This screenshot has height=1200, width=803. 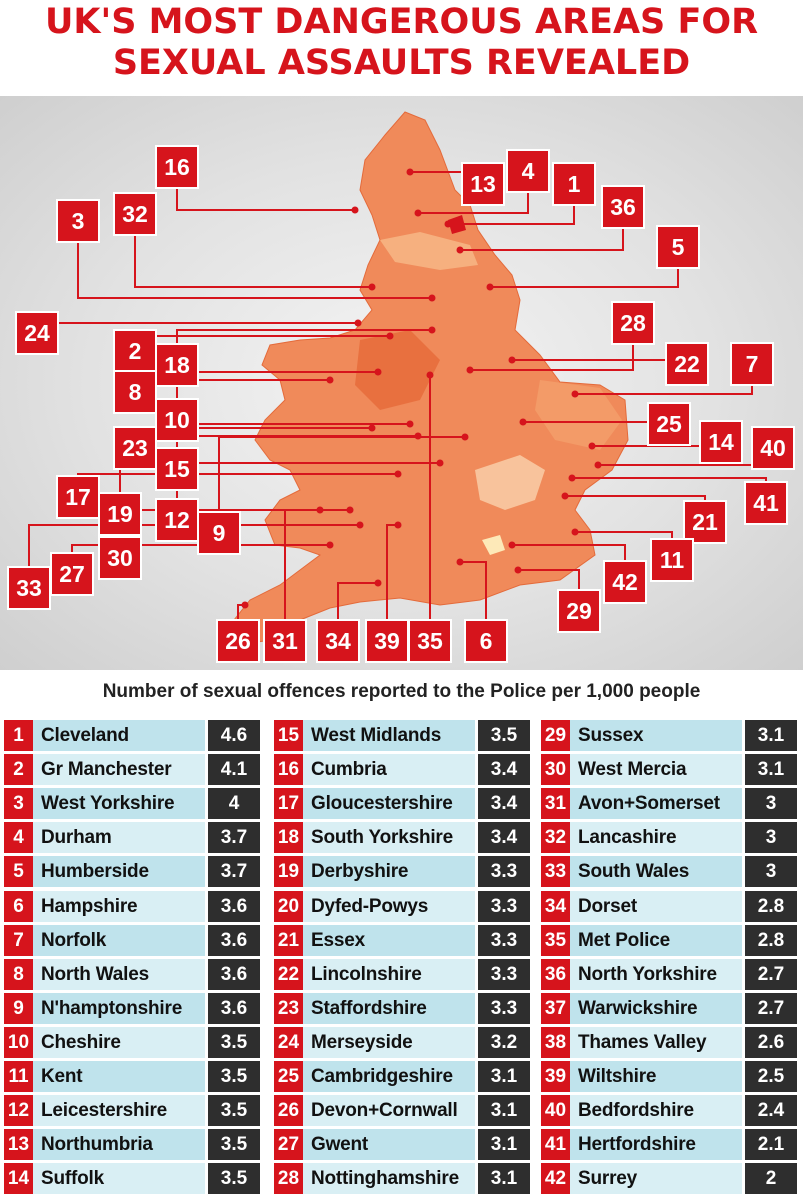 I want to click on map-label-32: 32, so click(x=135, y=214).